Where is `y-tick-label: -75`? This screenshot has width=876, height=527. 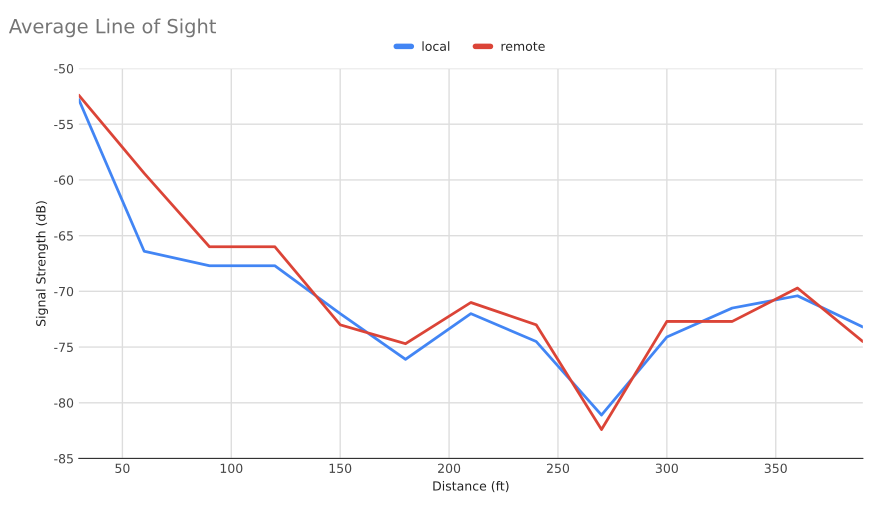
y-tick-label: -75 is located at coordinates (63, 347).